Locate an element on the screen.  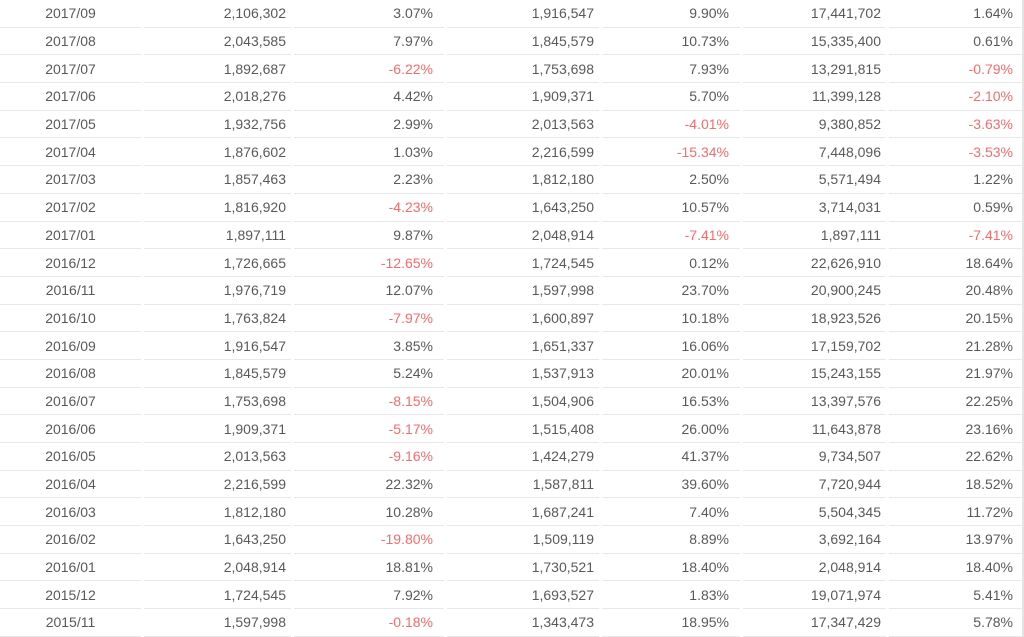
cell-monthly-value: 1,916,547 is located at coordinates (217, 346).